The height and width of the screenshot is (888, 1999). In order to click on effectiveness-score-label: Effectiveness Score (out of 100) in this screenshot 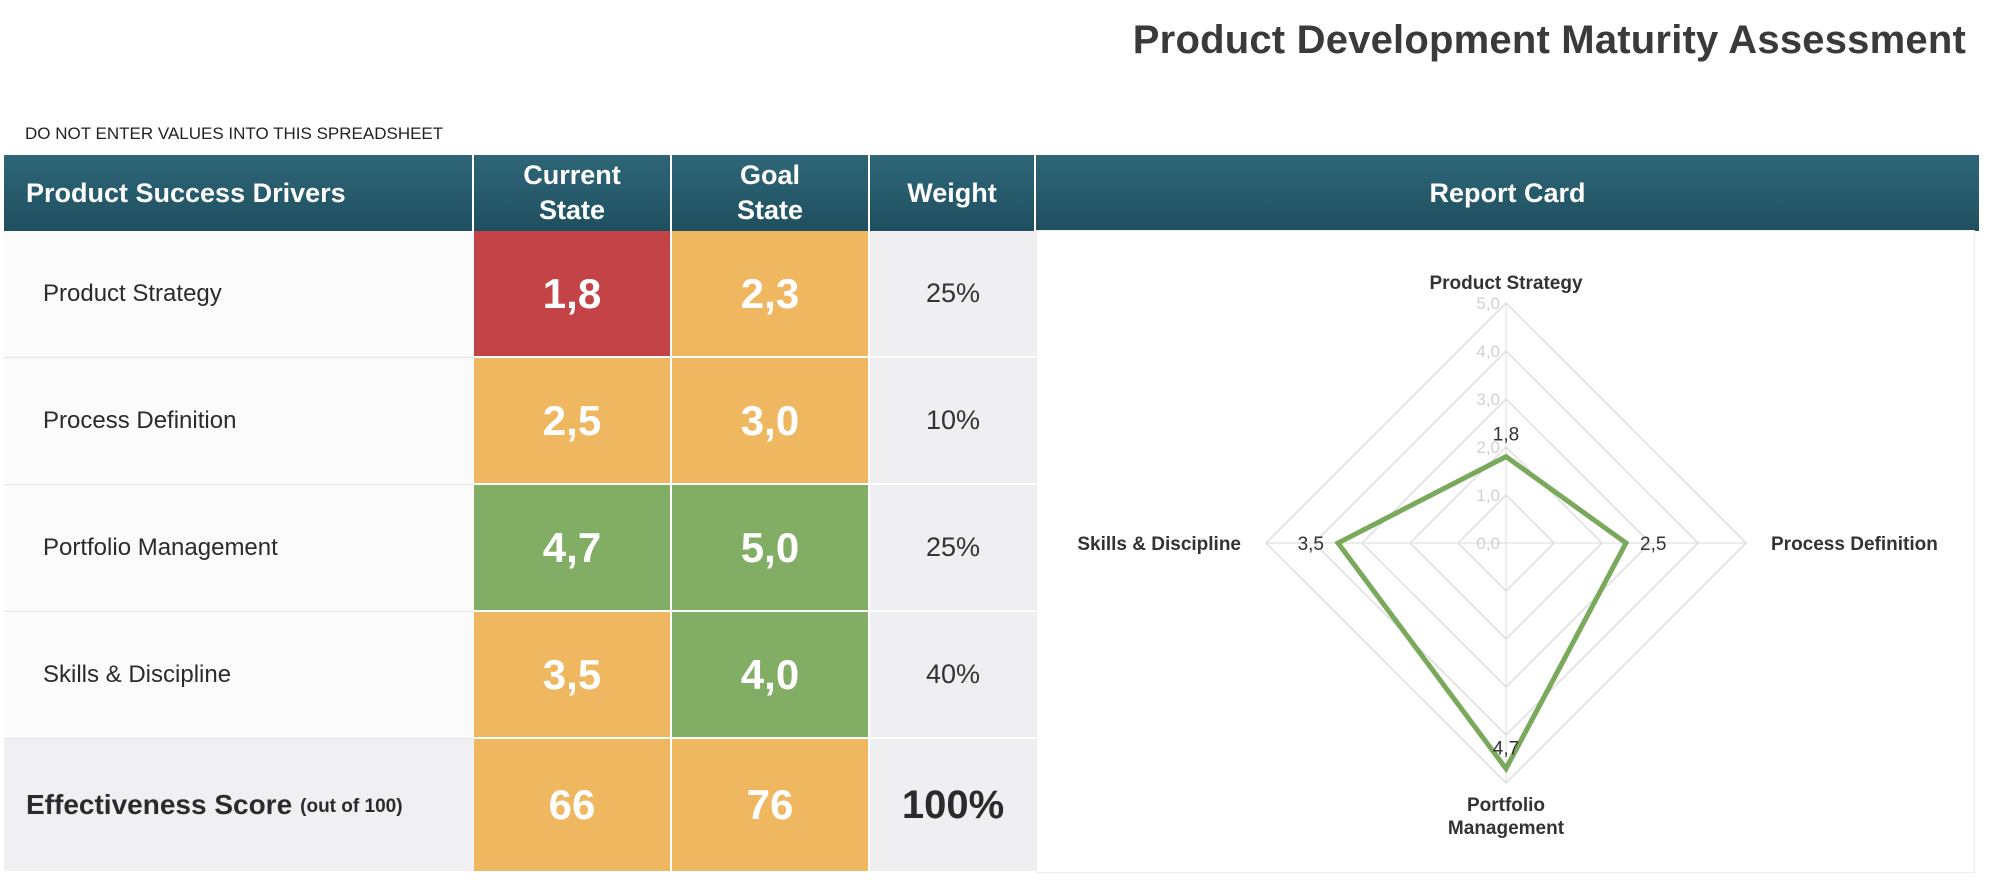, I will do `click(239, 805)`.